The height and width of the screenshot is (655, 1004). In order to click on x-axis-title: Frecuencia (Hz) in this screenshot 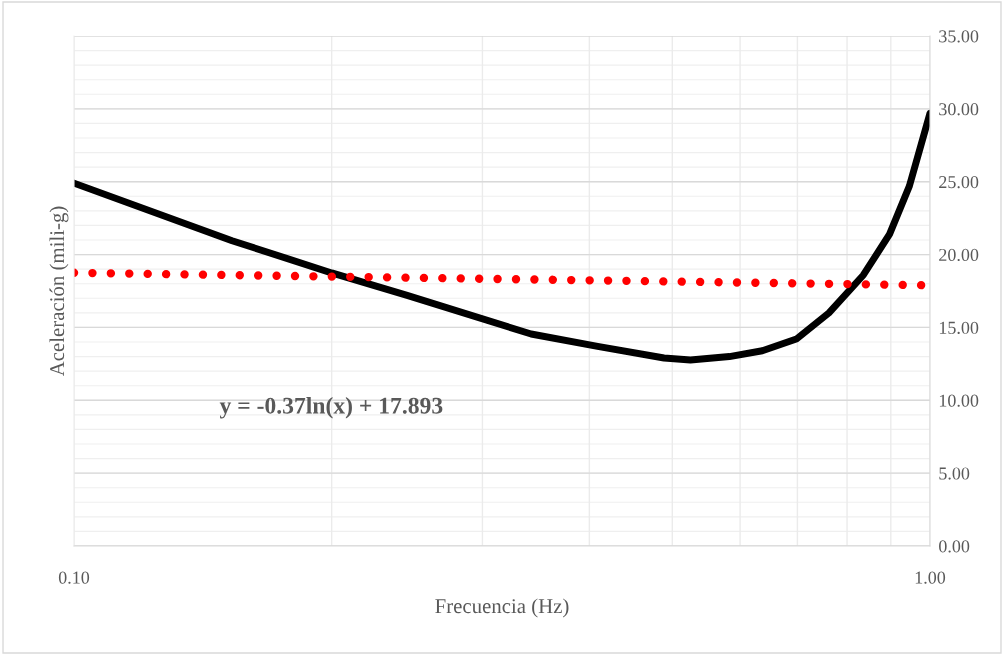, I will do `click(502, 608)`.